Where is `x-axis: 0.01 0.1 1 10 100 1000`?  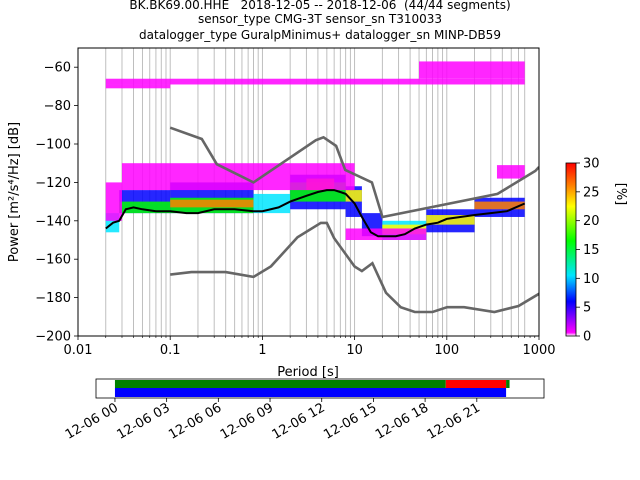
x-axis: 0.01 0.1 1 10 100 1000 is located at coordinates (310, 347).